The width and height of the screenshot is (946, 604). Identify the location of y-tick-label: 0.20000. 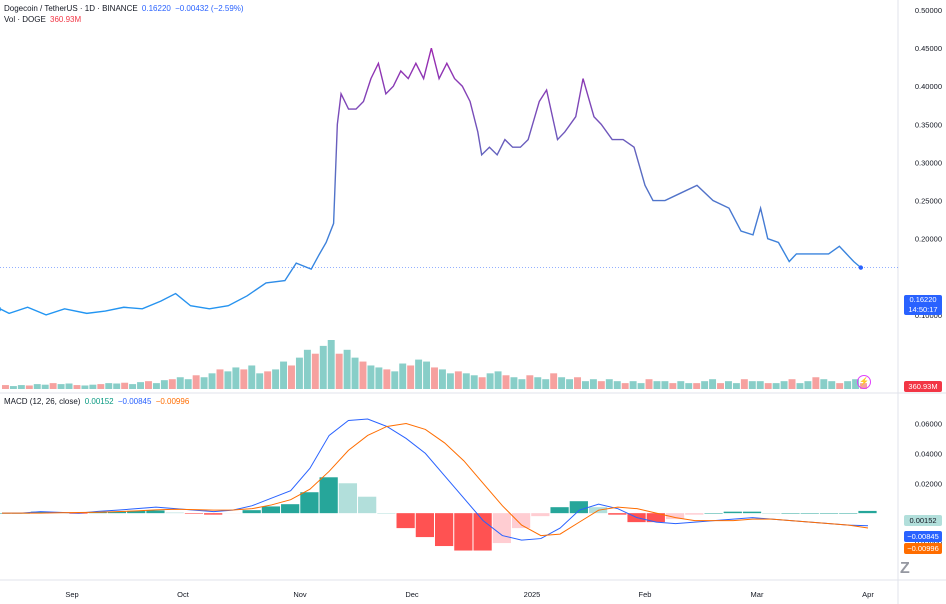
(928, 239).